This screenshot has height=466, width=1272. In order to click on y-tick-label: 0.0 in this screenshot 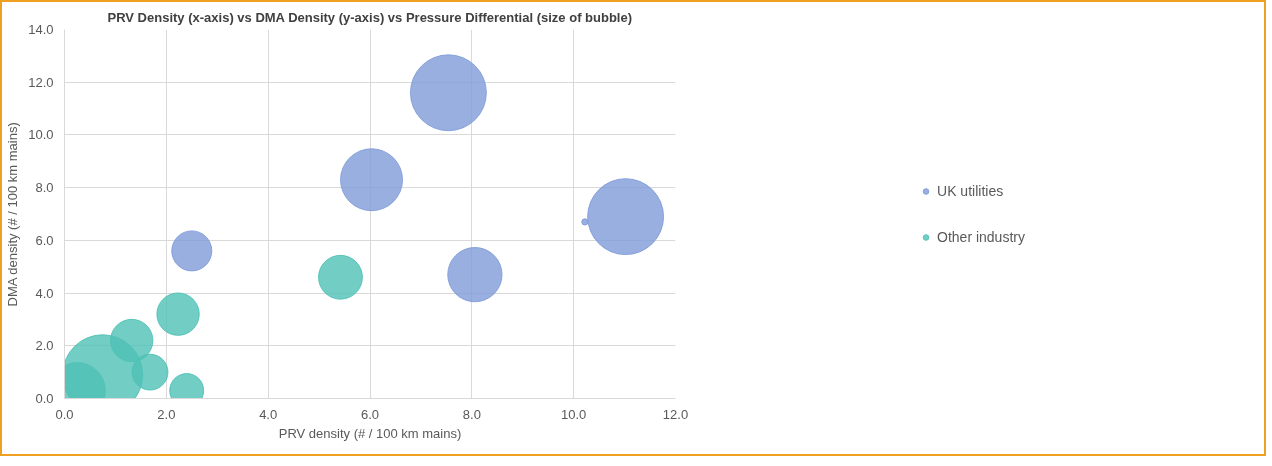, I will do `click(44, 398)`.